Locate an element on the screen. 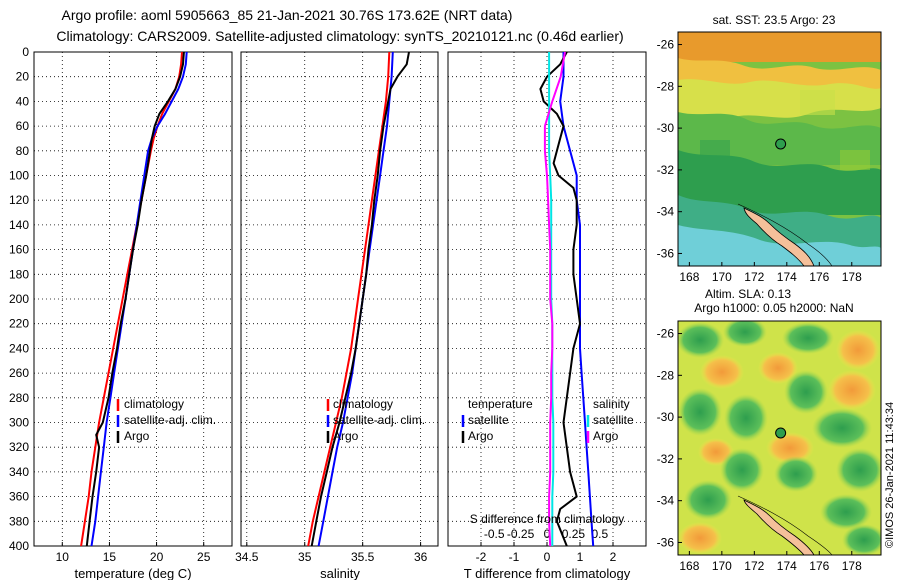 The image size is (900, 580). depth-tick-label: 360 is located at coordinates (19, 497).